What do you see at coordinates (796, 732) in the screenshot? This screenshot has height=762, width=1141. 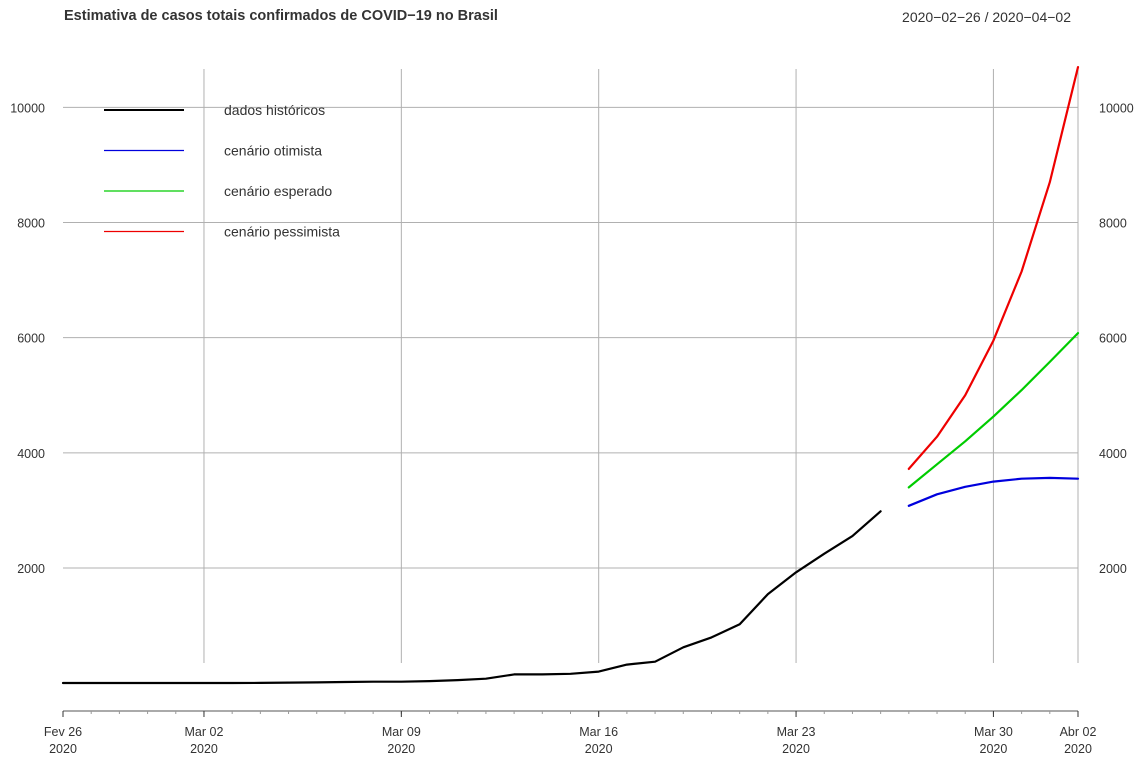 I see `x-tick-label: Mar 23` at bounding box center [796, 732].